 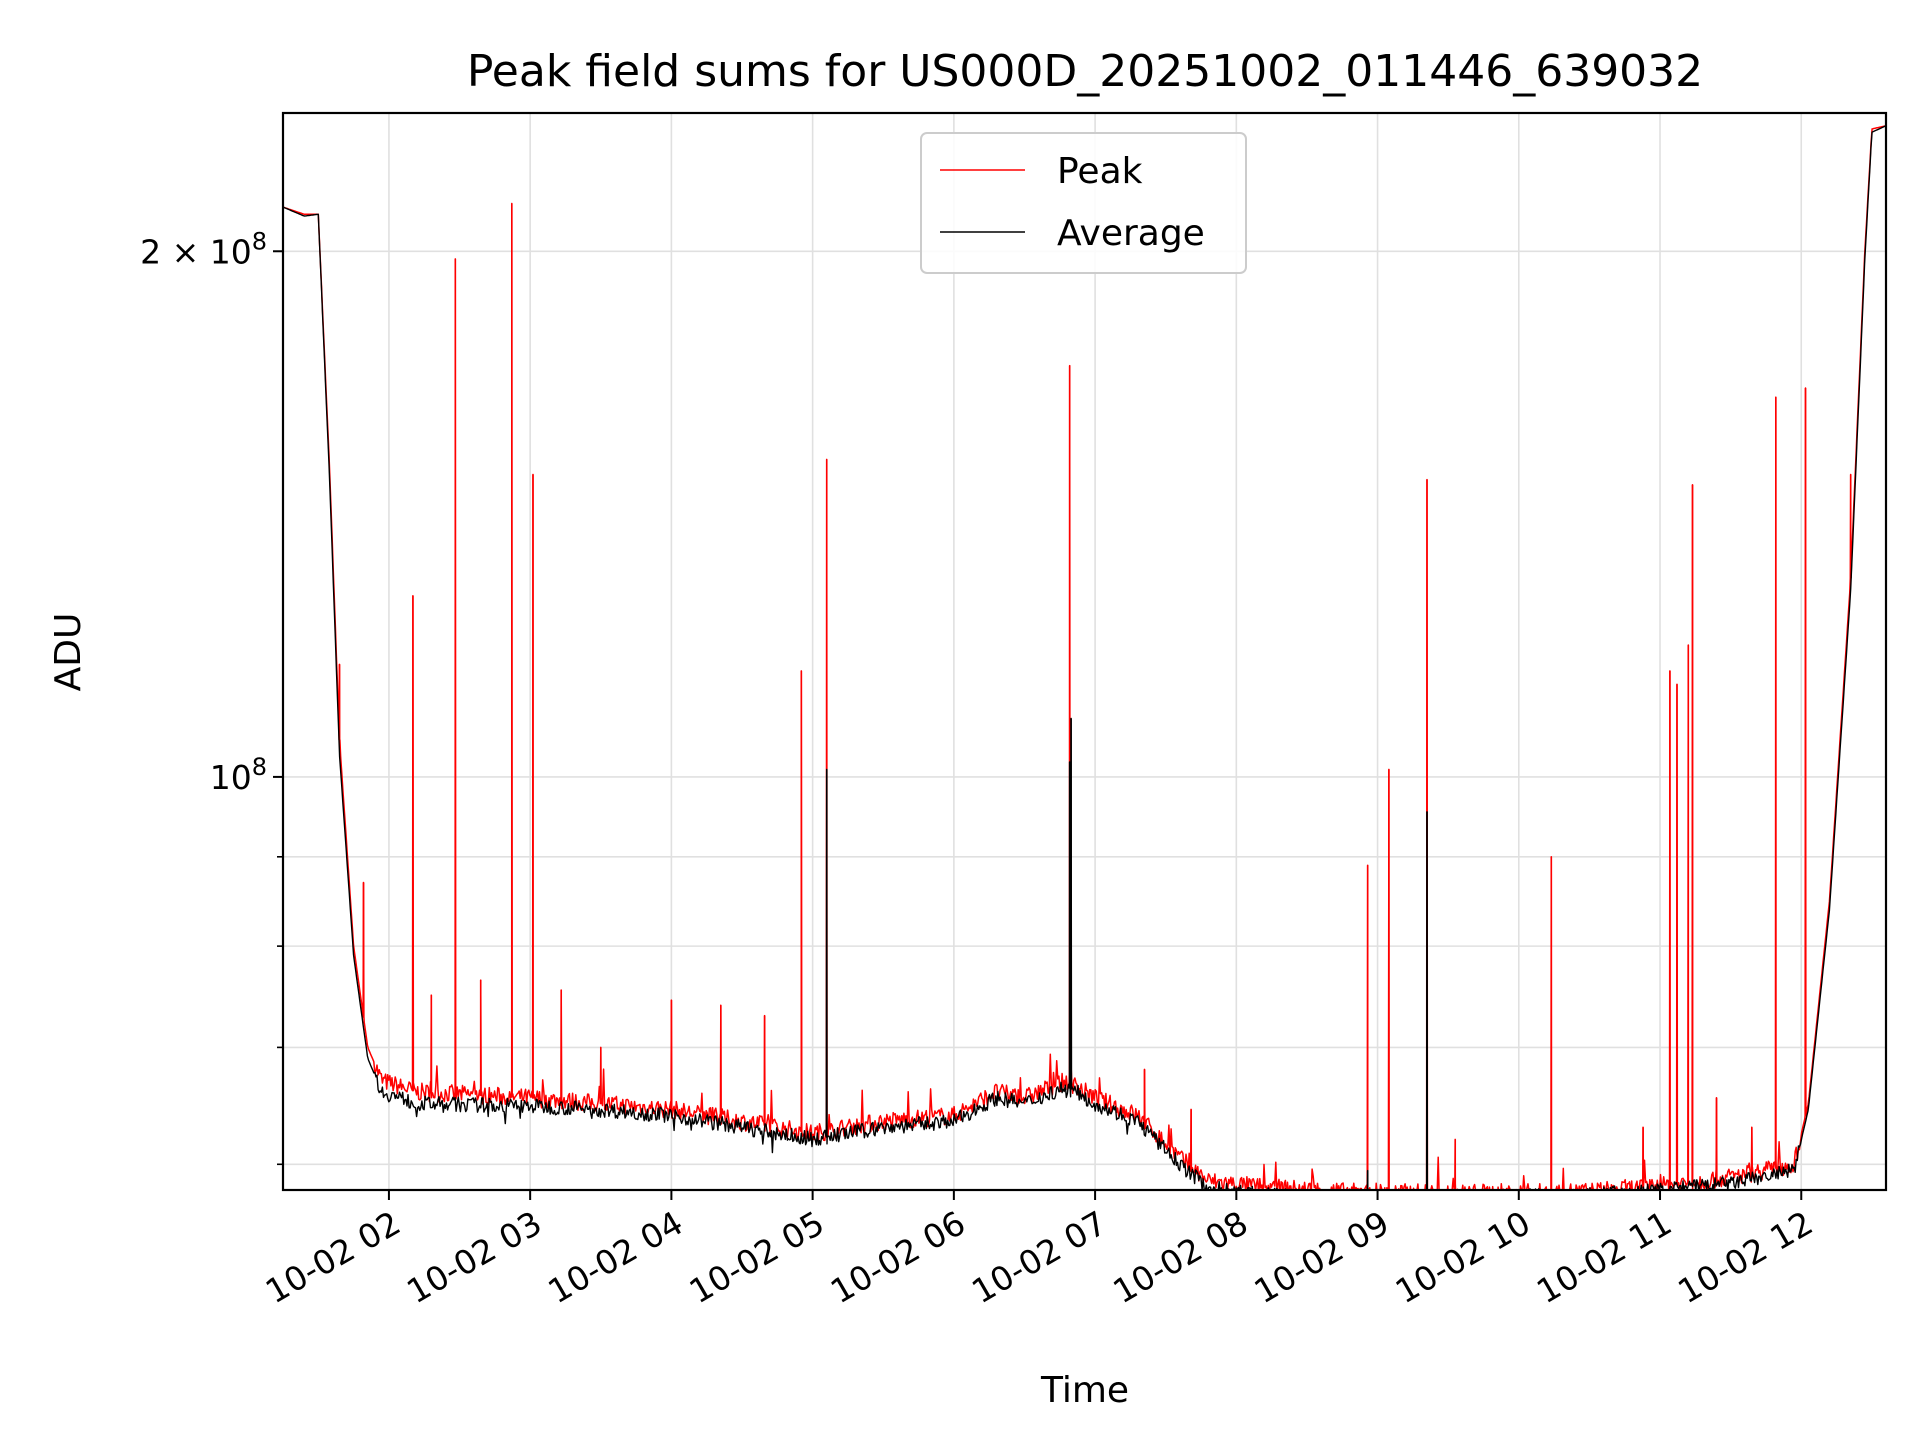 I want to click on legend-frame, so click(x=1083, y=203).